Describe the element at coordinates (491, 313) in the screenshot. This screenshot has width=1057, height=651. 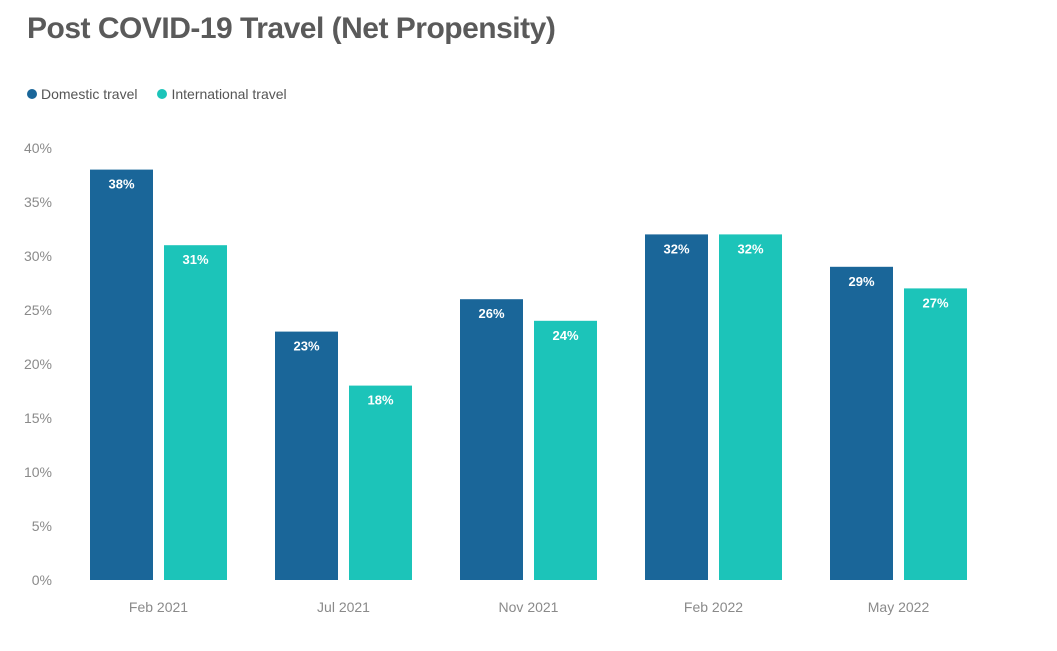
I see `data-label: 26%` at that location.